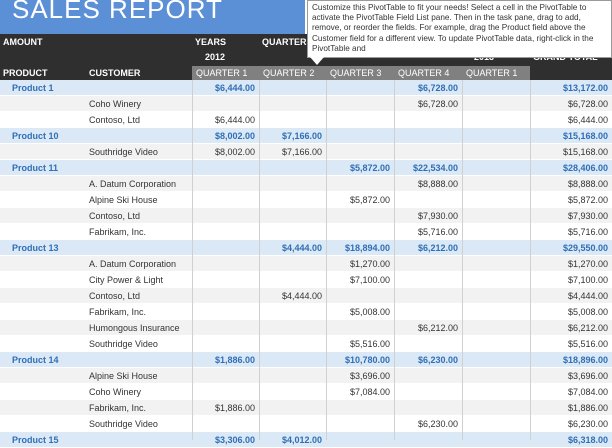  What do you see at coordinates (301, 440) in the screenshot?
I see `quarter-value-cell: $4,012.00` at bounding box center [301, 440].